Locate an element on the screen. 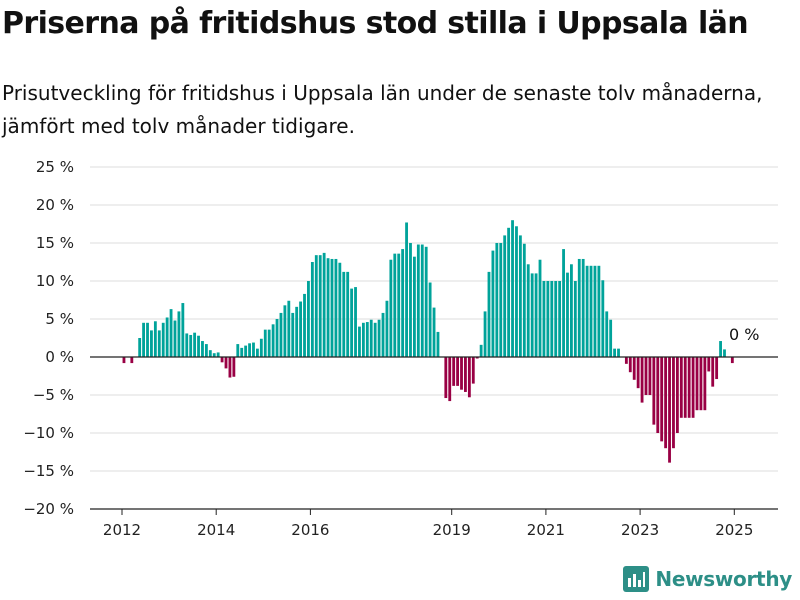  y-tick-label: 15 % is located at coordinates (55, 243).